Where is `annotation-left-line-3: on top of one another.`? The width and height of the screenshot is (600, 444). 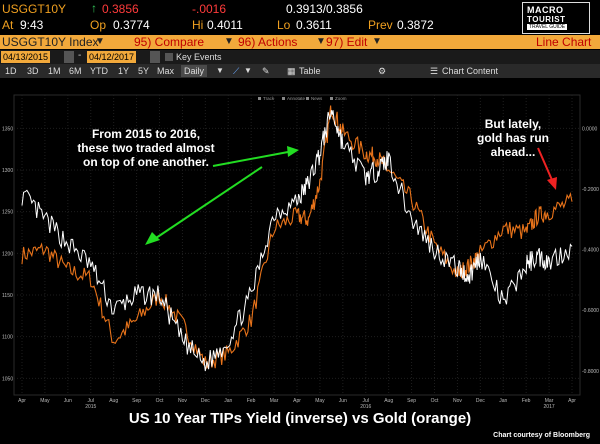 annotation-left-line-3: on top of one another. is located at coordinates (146, 162).